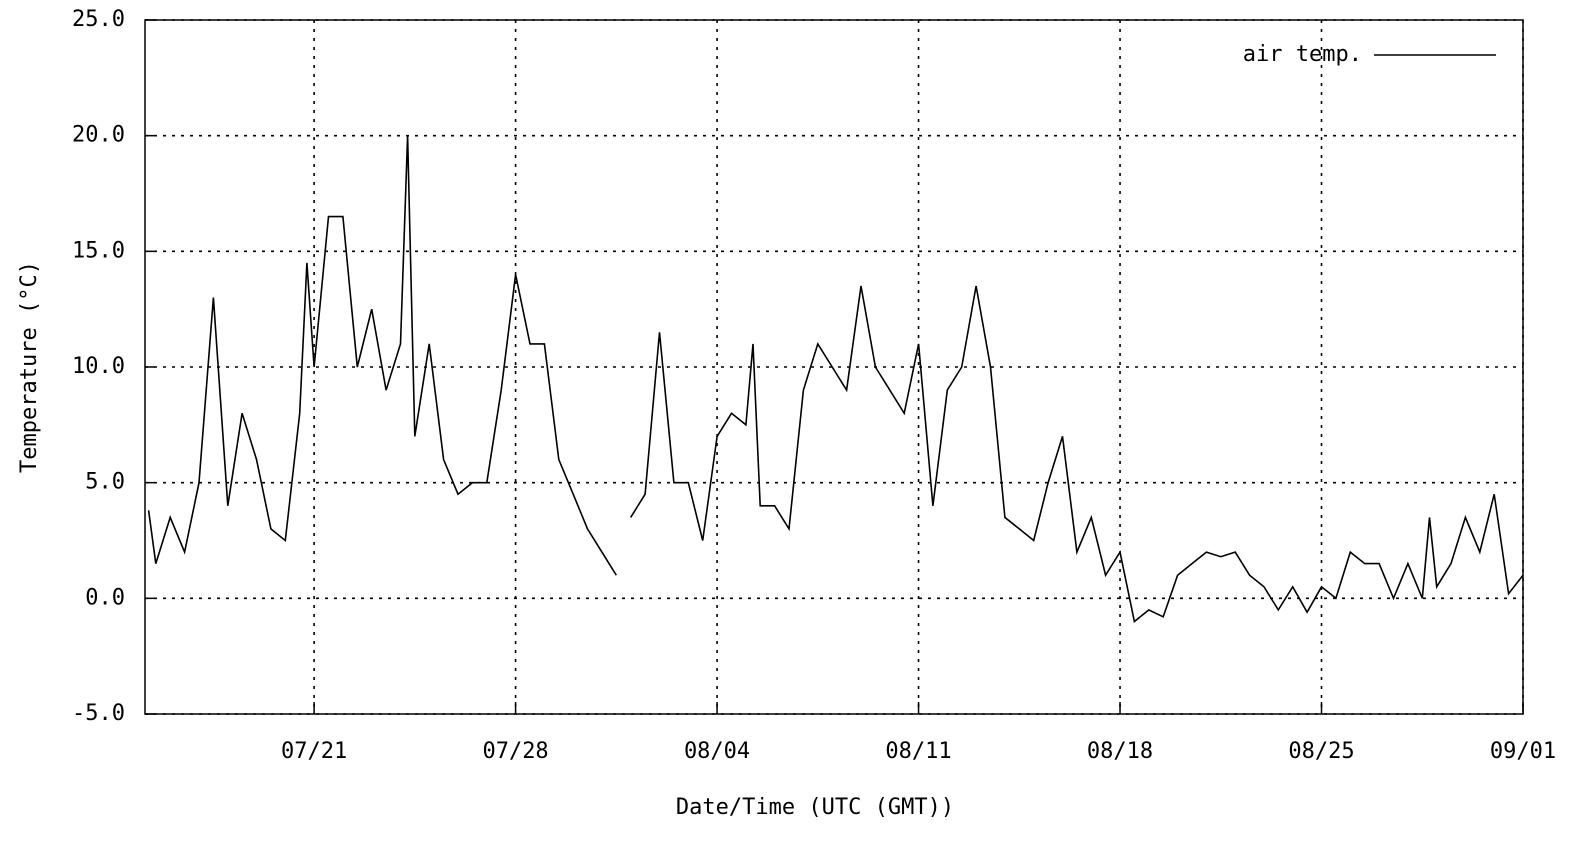  I want to click on y-tick-label: 5.0, so click(105, 482).